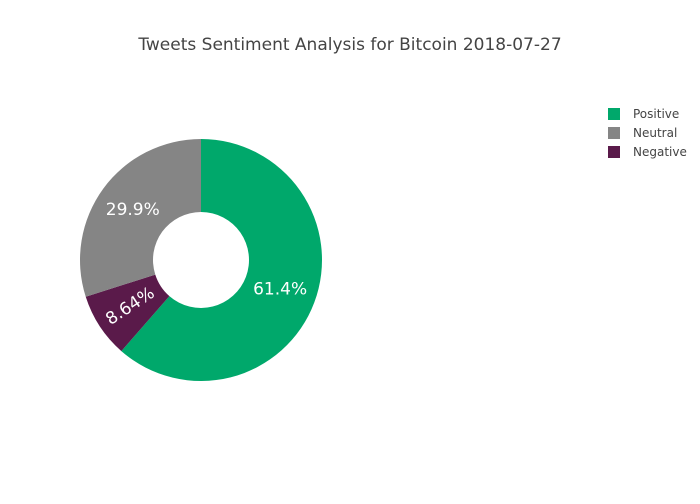  Describe the element at coordinates (222, 260) in the screenshot. I see `slice-positive` at that location.